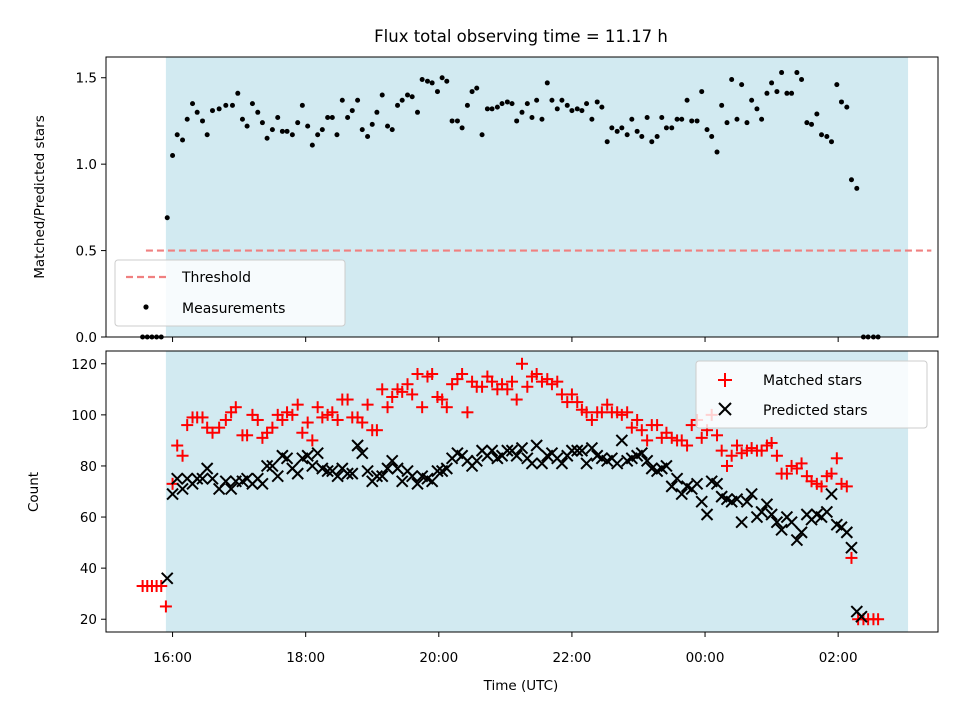 The height and width of the screenshot is (720, 960). Describe the element at coordinates (705, 658) in the screenshot. I see `x-tick-label: 00:00` at that location.